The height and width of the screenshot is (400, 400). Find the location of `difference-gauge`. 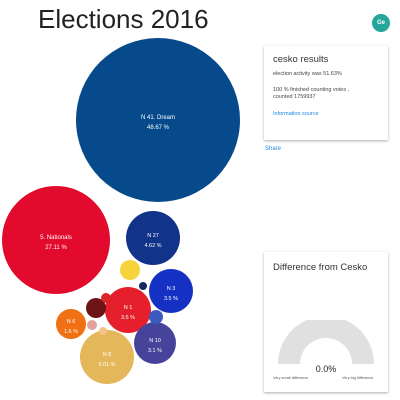

difference-gauge is located at coordinates (326, 342).